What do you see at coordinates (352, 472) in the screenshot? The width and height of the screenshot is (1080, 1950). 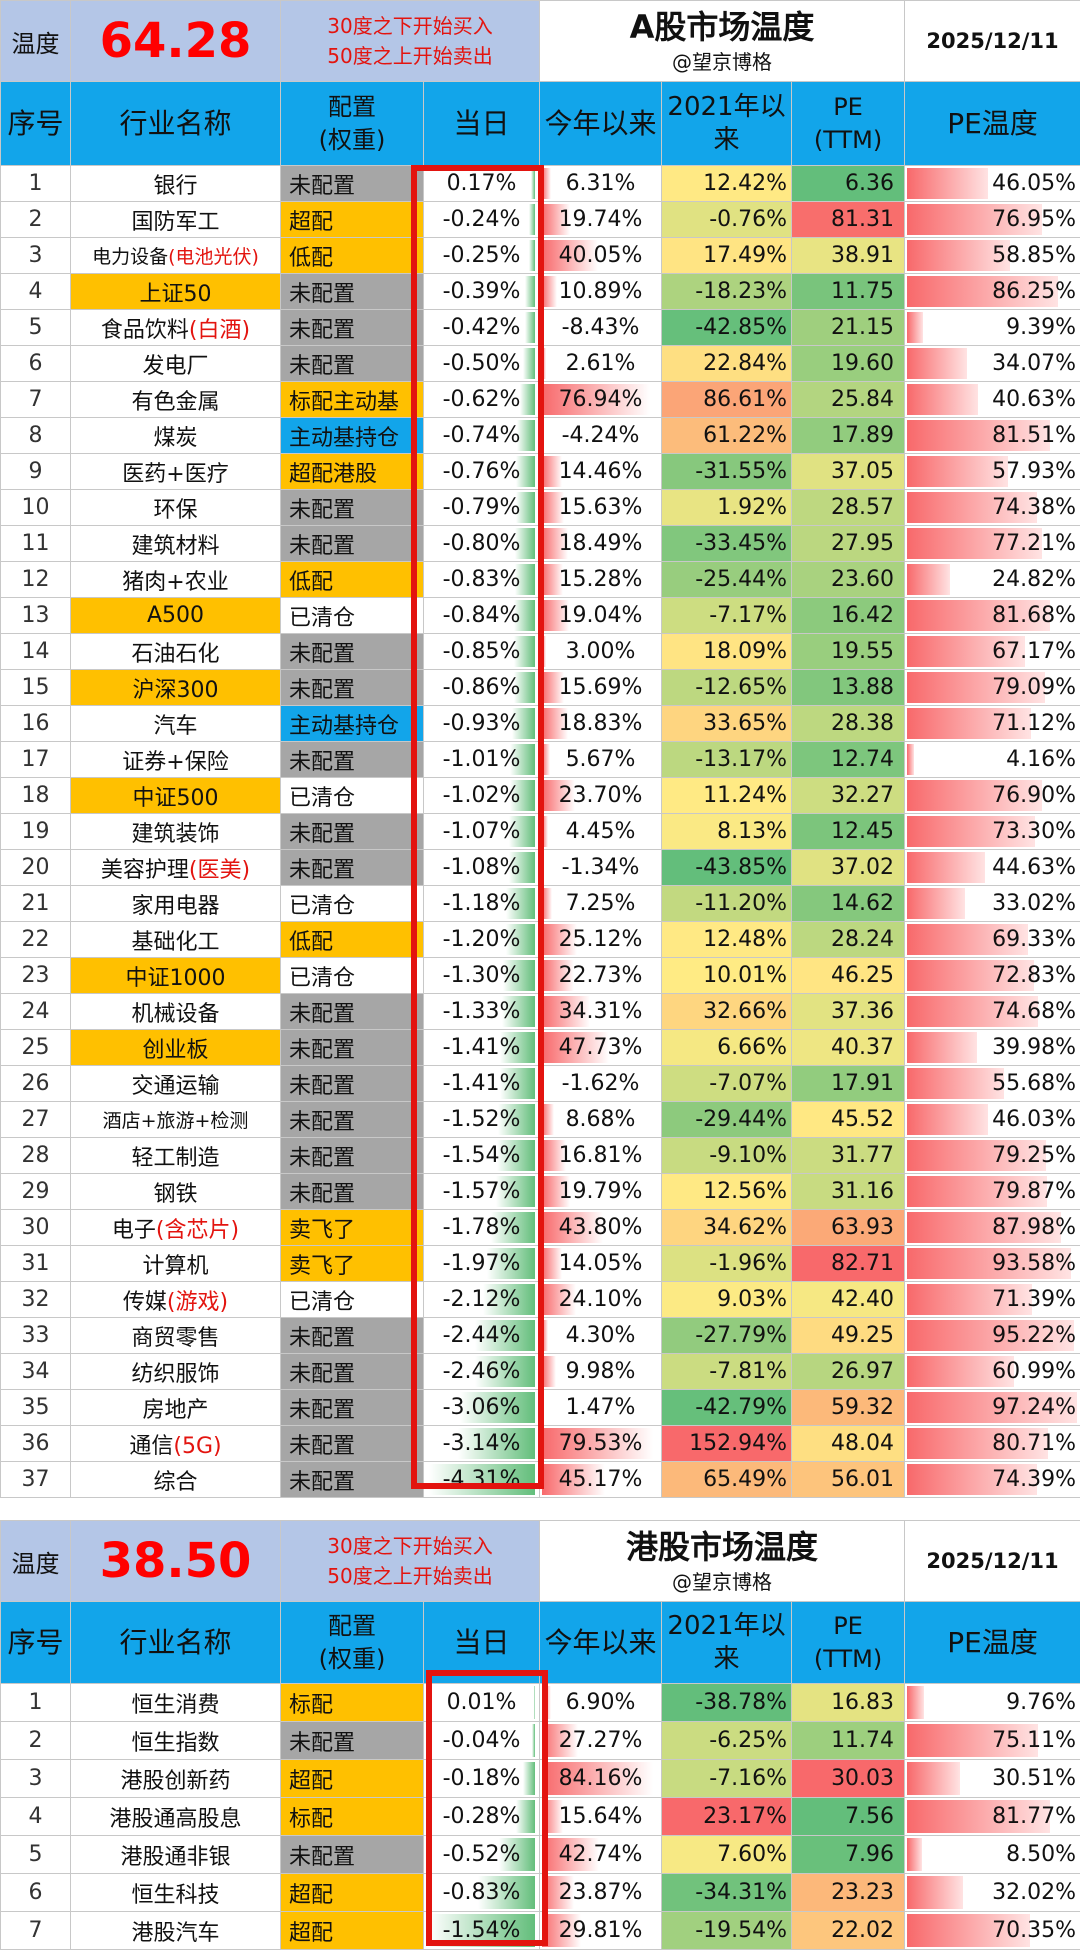 I see `allocation: 超配港股` at bounding box center [352, 472].